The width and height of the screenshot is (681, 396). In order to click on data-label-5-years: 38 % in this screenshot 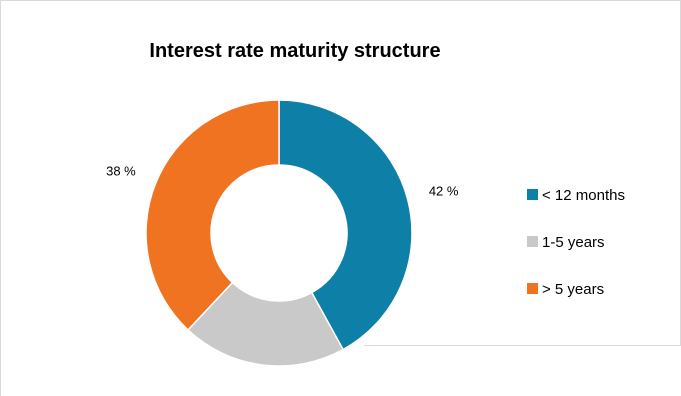, I will do `click(121, 170)`.